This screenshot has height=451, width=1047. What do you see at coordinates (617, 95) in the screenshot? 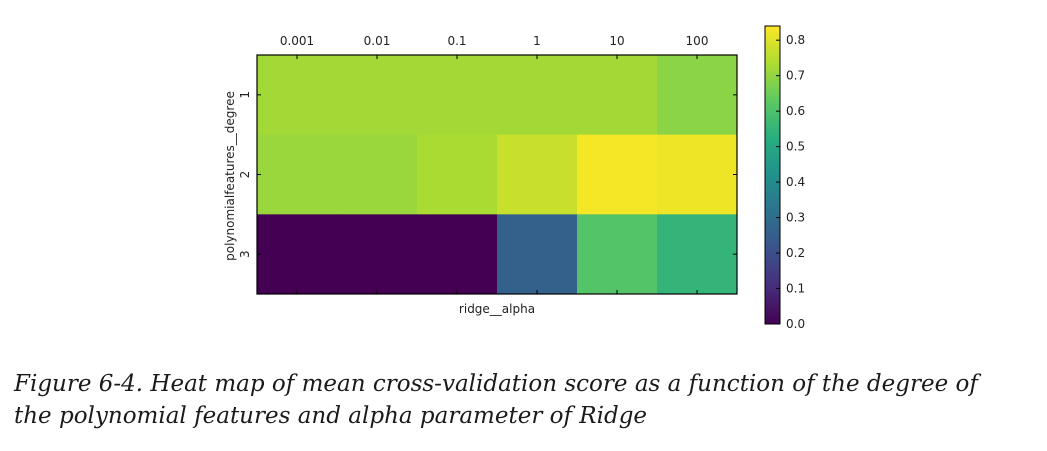
I see `heatmap-cell-r0-c4` at bounding box center [617, 95].